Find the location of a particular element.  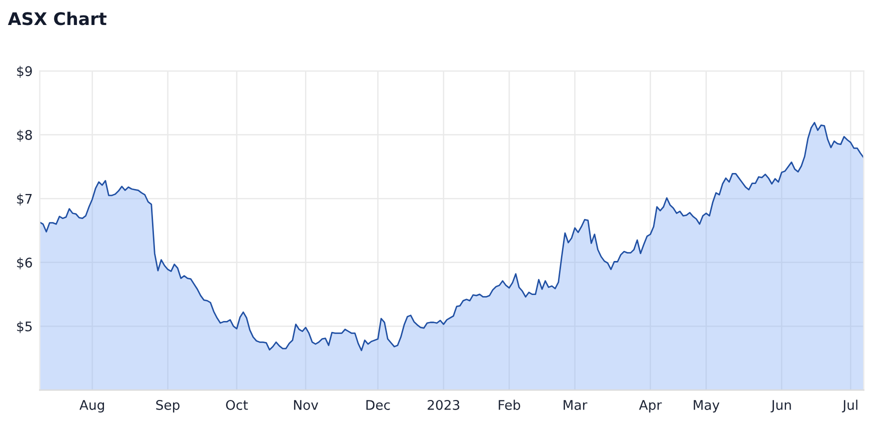

chart-title: ASX Chart is located at coordinates (57, 19).